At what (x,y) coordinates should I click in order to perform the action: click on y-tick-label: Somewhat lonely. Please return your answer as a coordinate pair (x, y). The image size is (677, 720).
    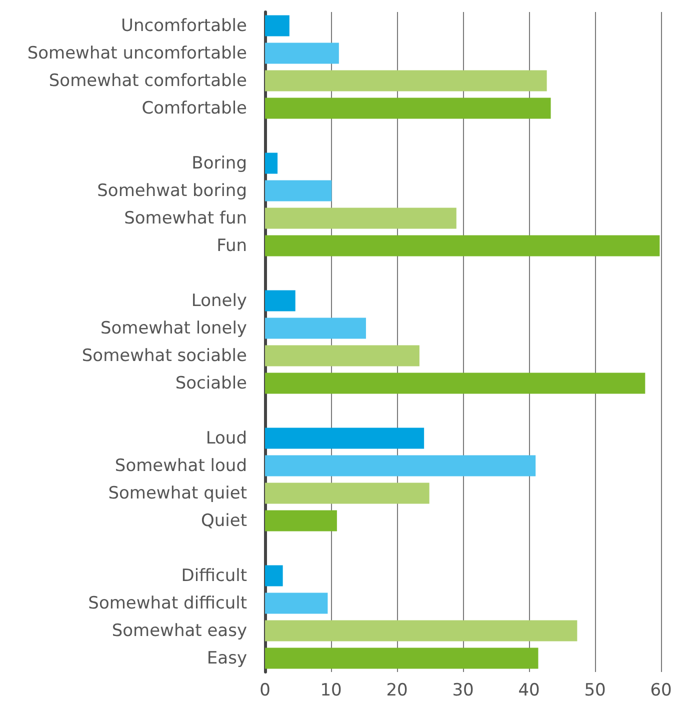
    Looking at the image, I should click on (173, 328).